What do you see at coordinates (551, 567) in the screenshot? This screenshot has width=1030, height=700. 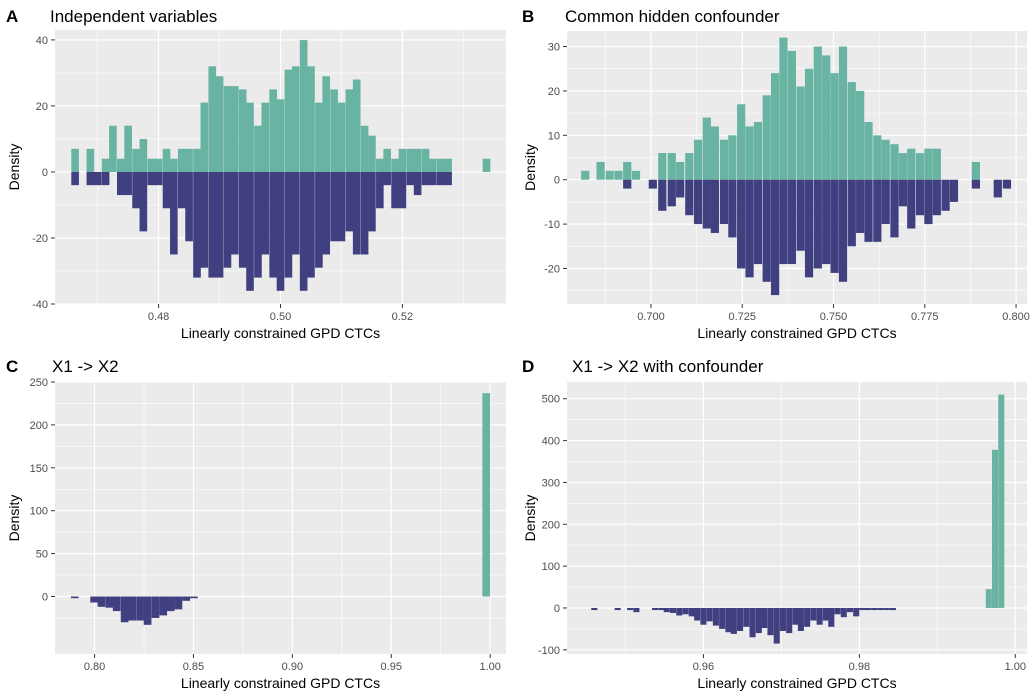 I see `y-tick-label: 100` at bounding box center [551, 567].